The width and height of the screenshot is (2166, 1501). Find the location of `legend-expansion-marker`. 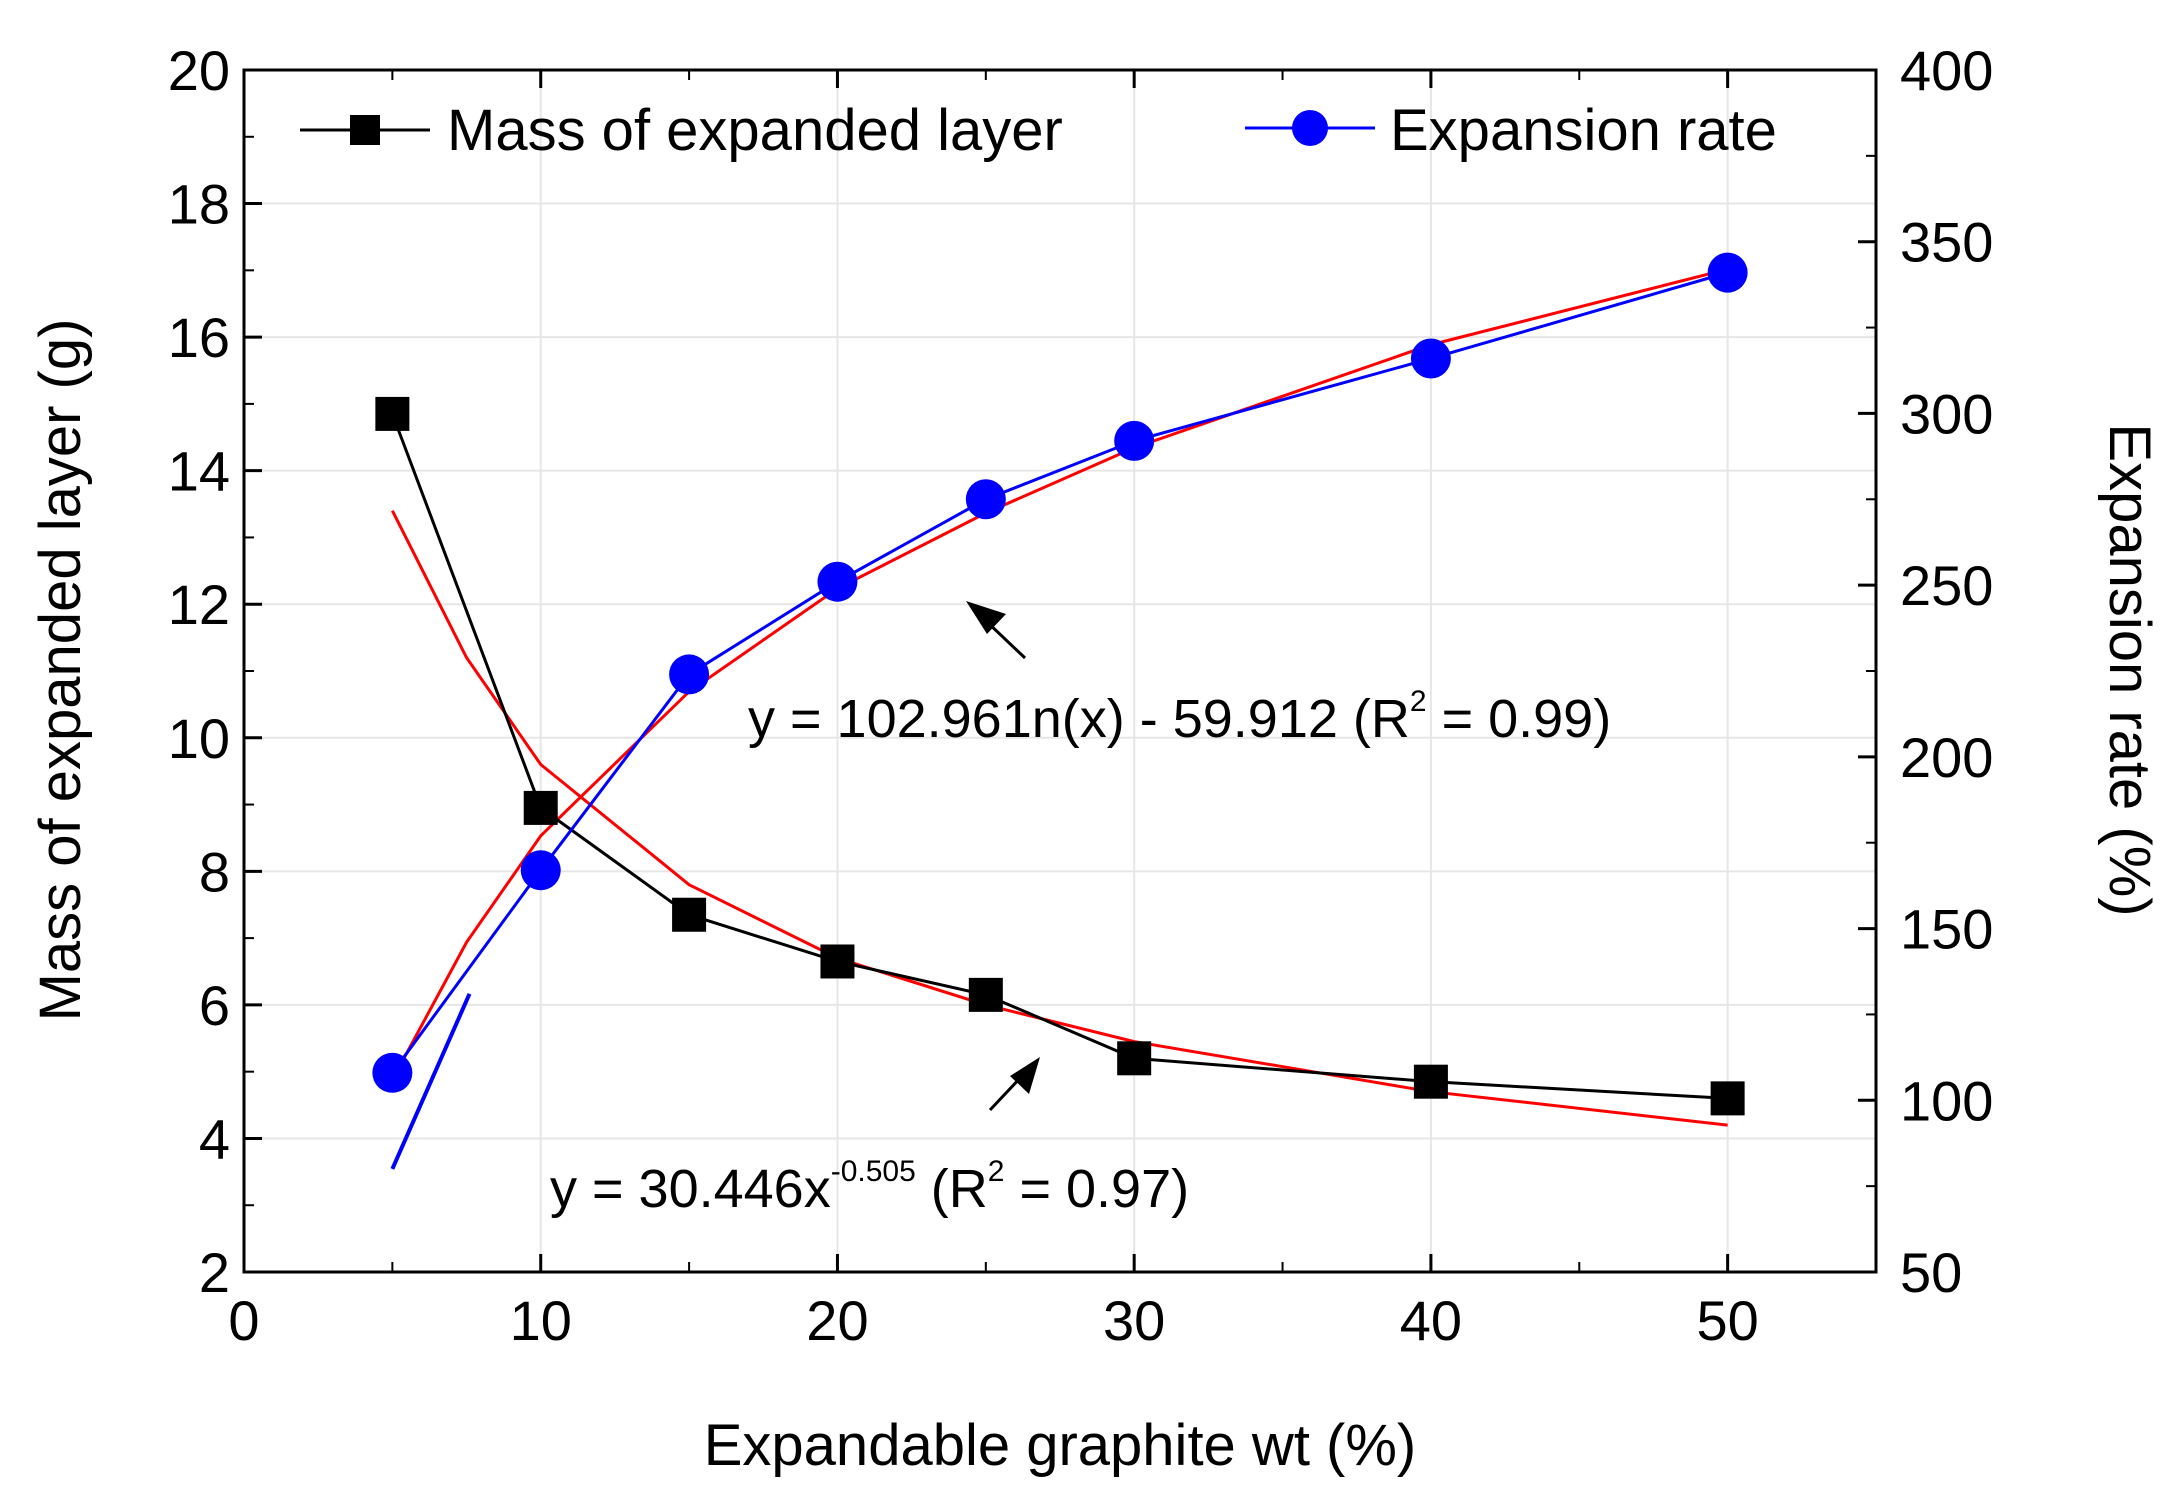

legend-expansion-marker is located at coordinates (1310, 128).